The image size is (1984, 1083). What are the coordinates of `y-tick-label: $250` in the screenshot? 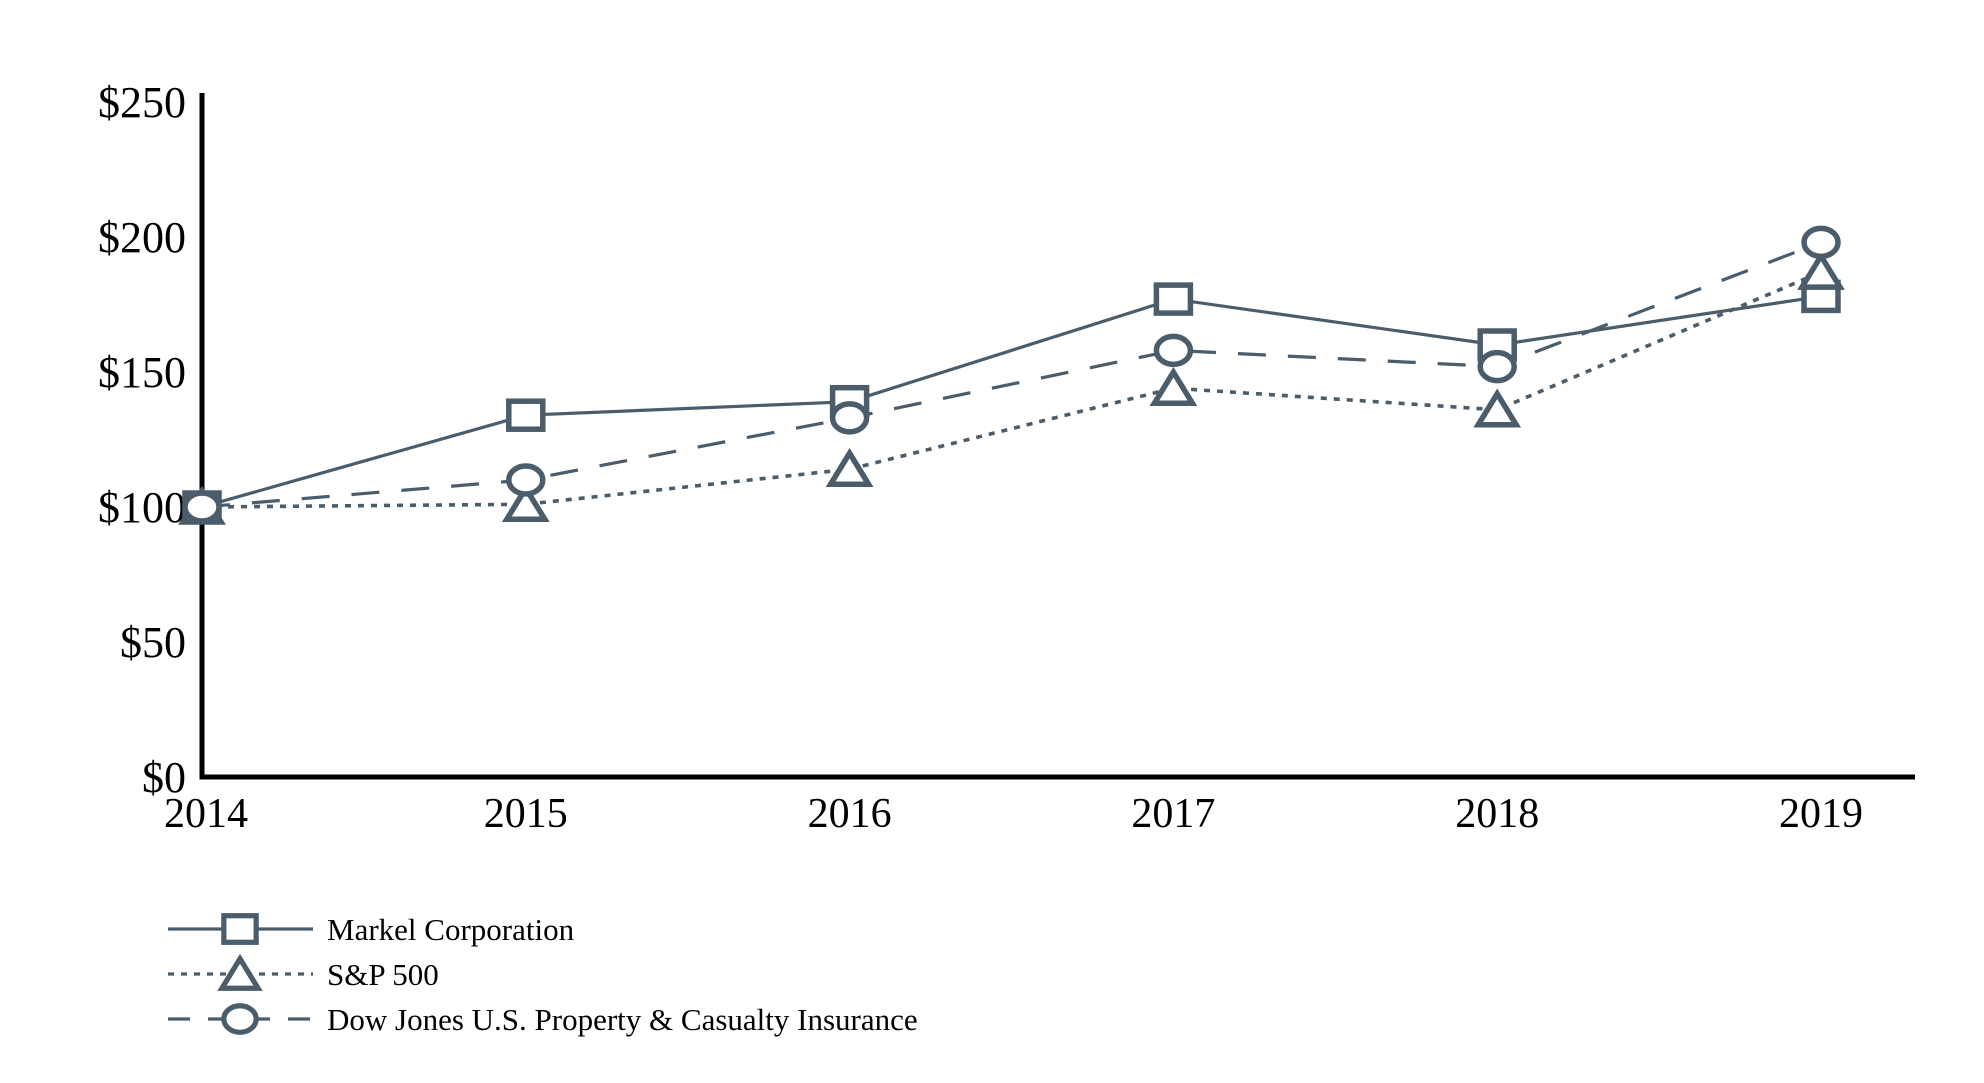 It's located at (142, 102).